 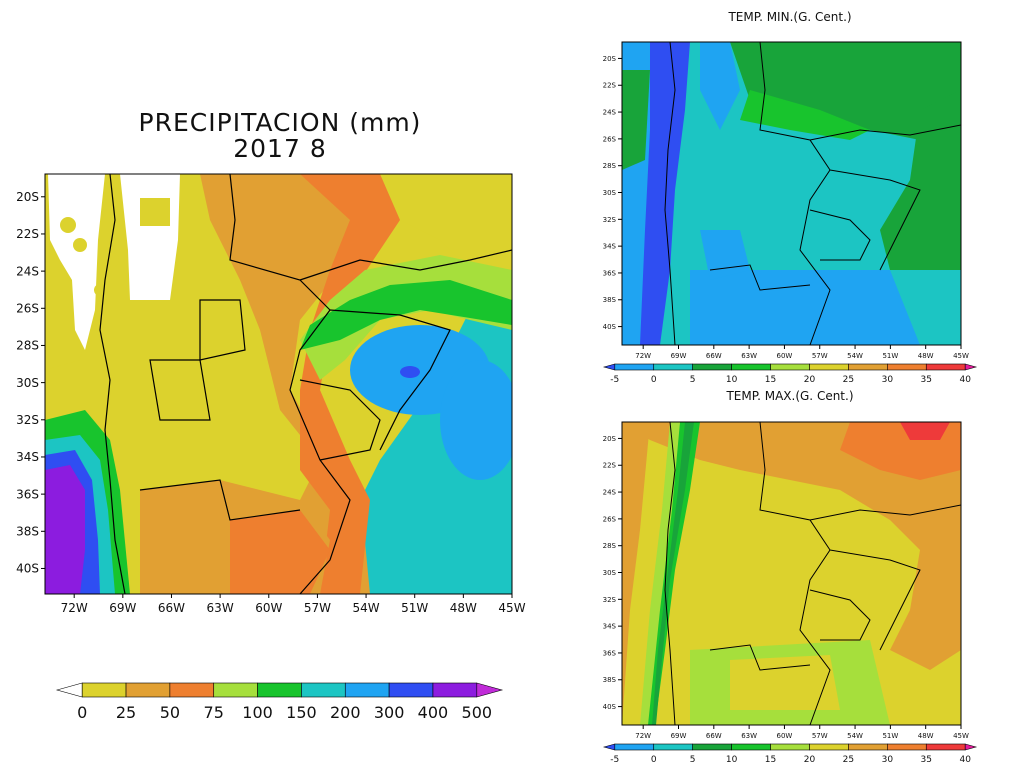 I want to click on tmin-colorbar-label: -5, so click(x=614, y=380).